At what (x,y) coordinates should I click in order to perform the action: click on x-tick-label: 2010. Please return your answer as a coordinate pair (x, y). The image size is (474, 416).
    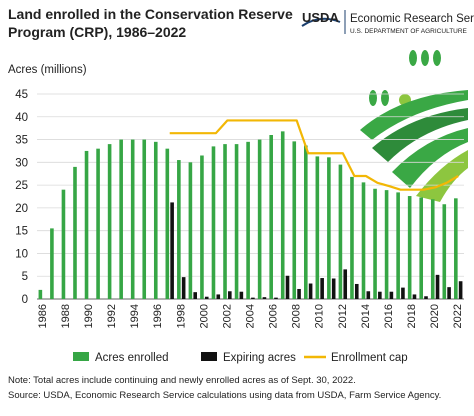
    Looking at the image, I should click on (320, 316).